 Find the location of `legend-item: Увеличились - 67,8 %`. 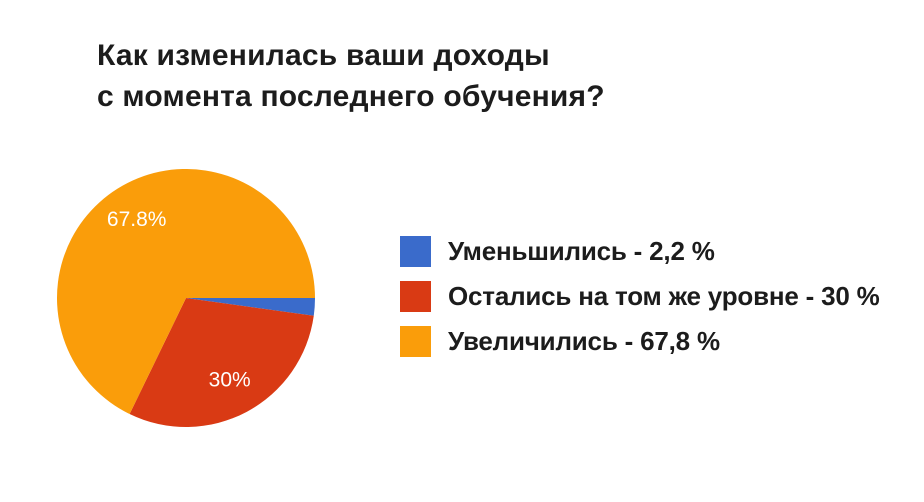

legend-item: Увеличились - 67,8 % is located at coordinates (640, 341).